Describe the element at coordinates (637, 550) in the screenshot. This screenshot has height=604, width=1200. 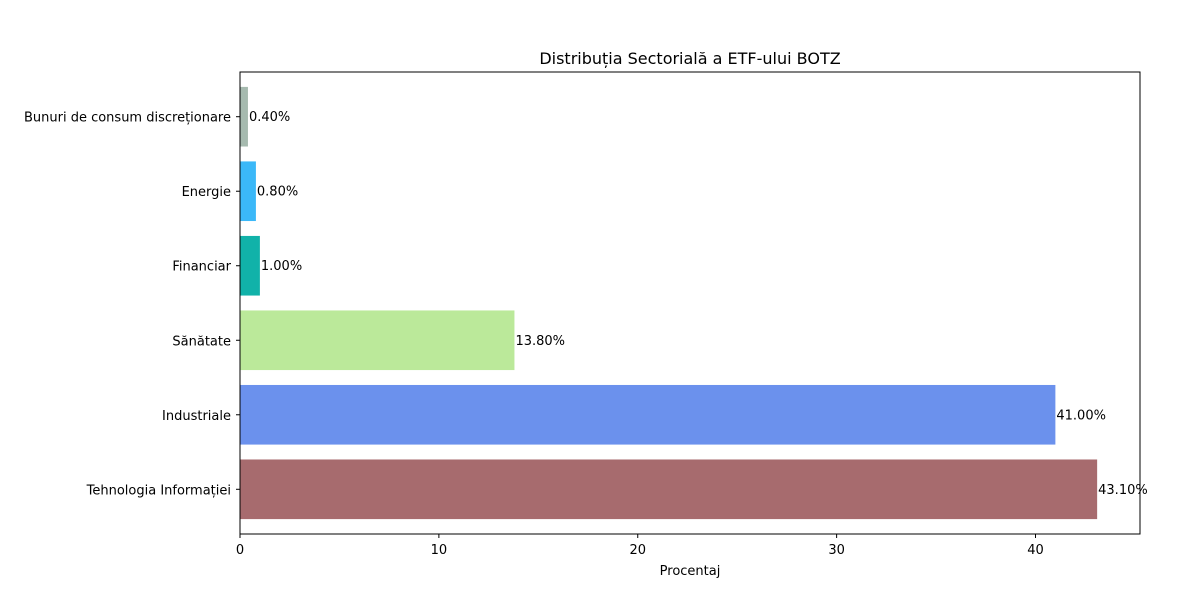
I see `x-tick-label: 20` at that location.